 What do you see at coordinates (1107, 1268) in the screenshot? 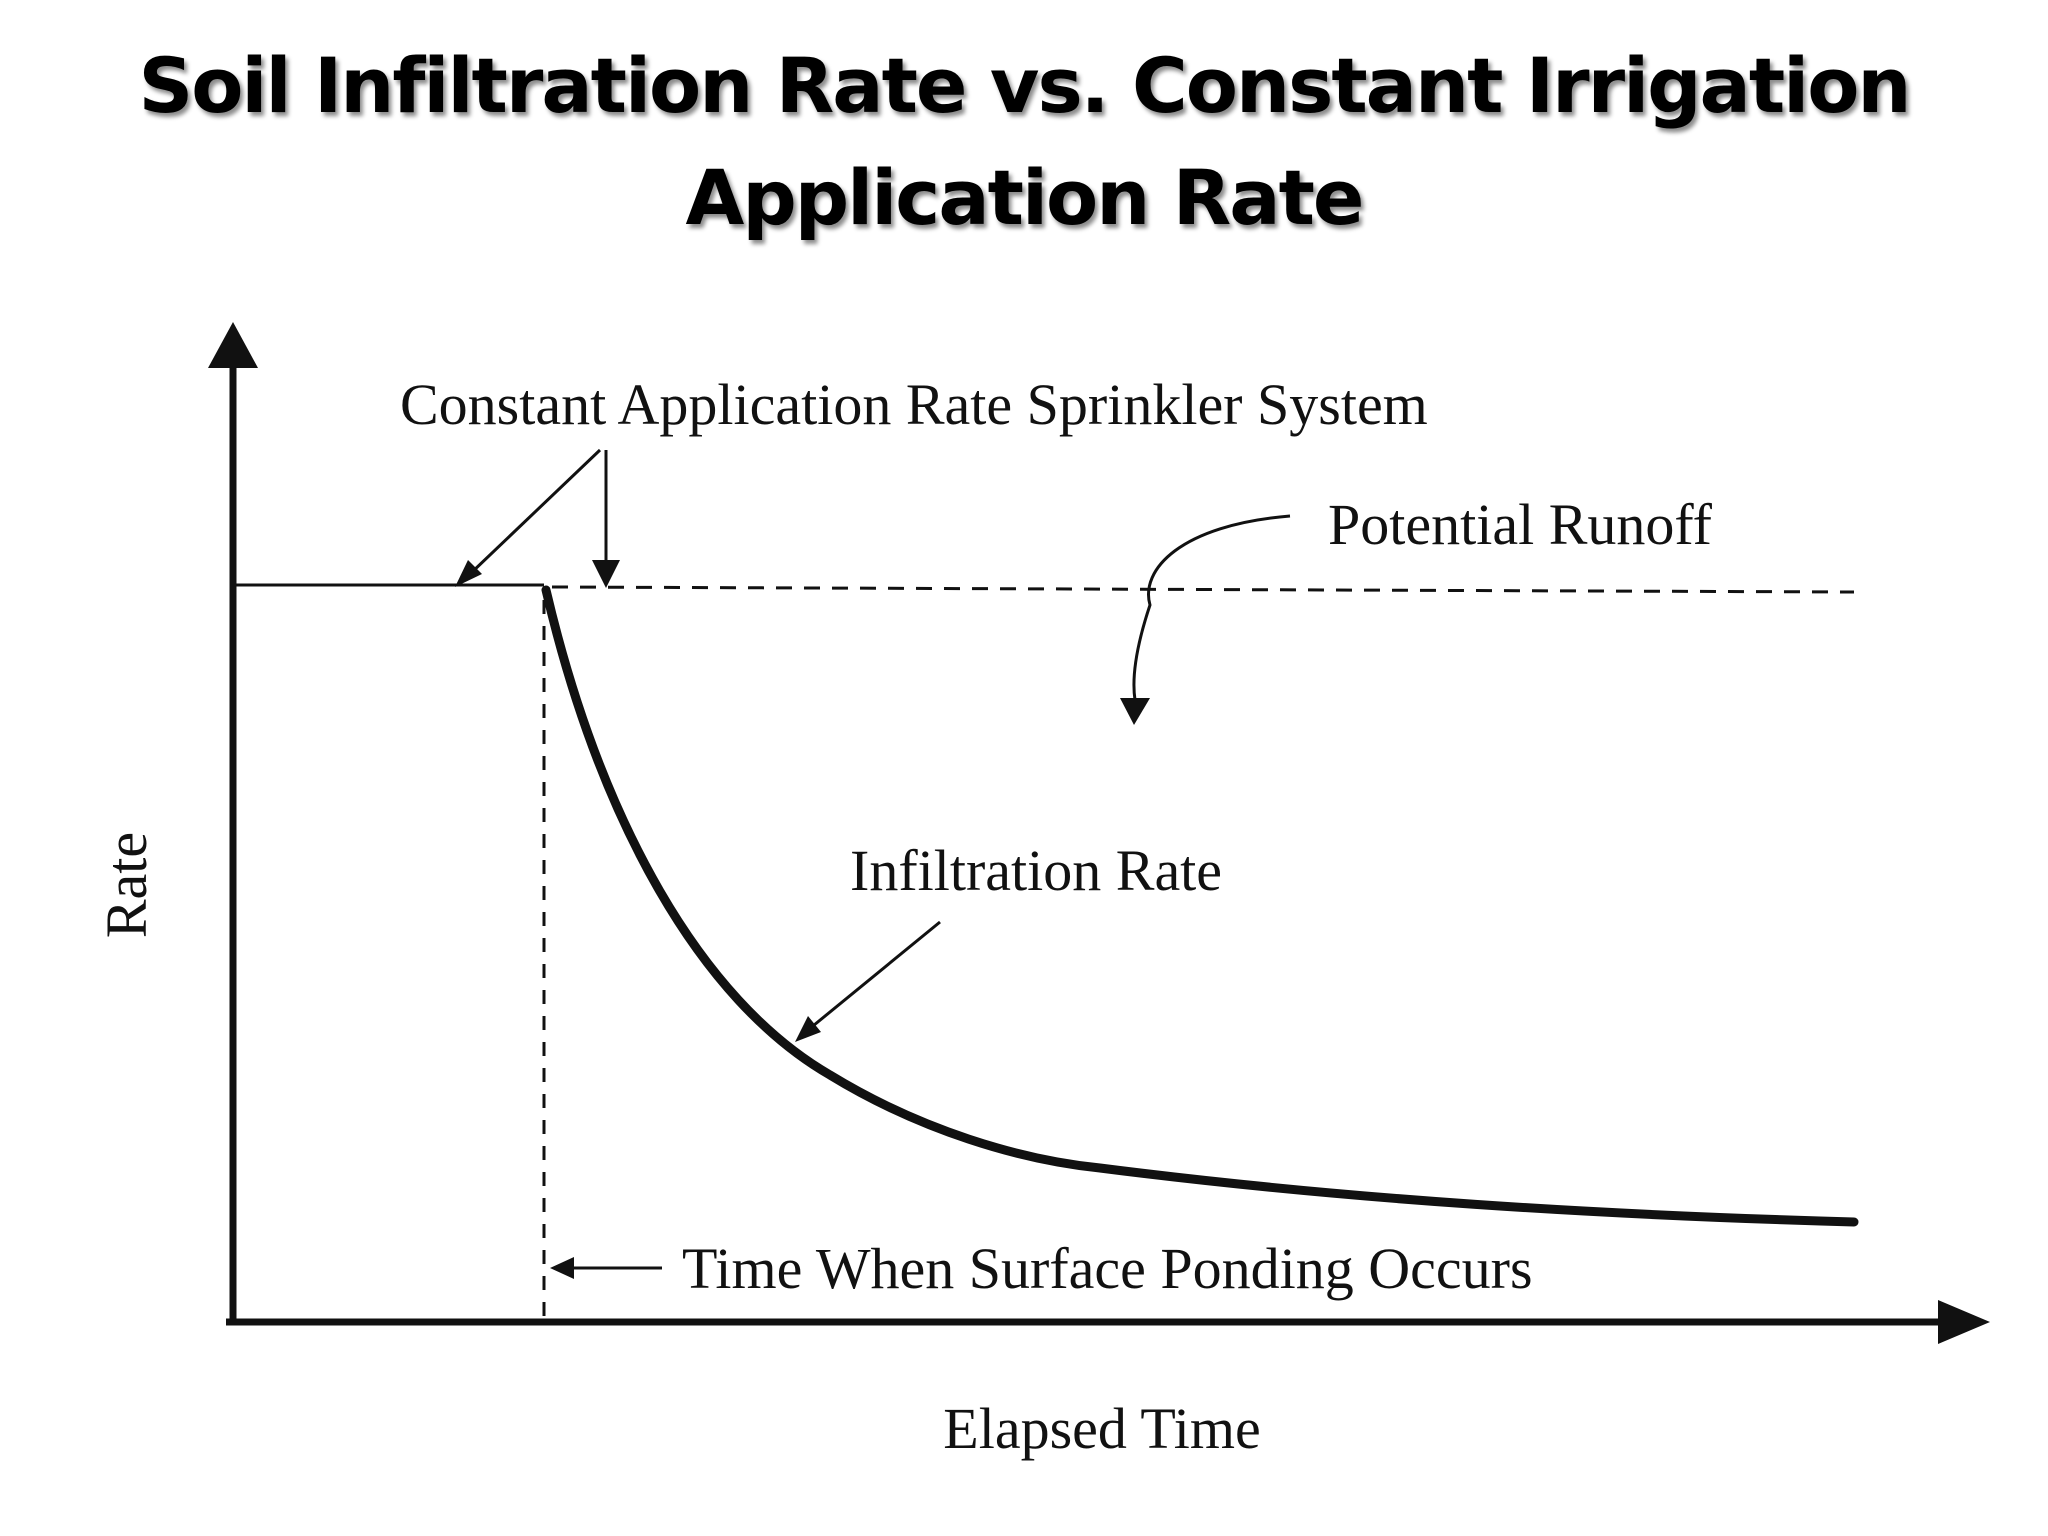
I see `ponding-time-label: Time When Surface Ponding Occurs` at bounding box center [1107, 1268].